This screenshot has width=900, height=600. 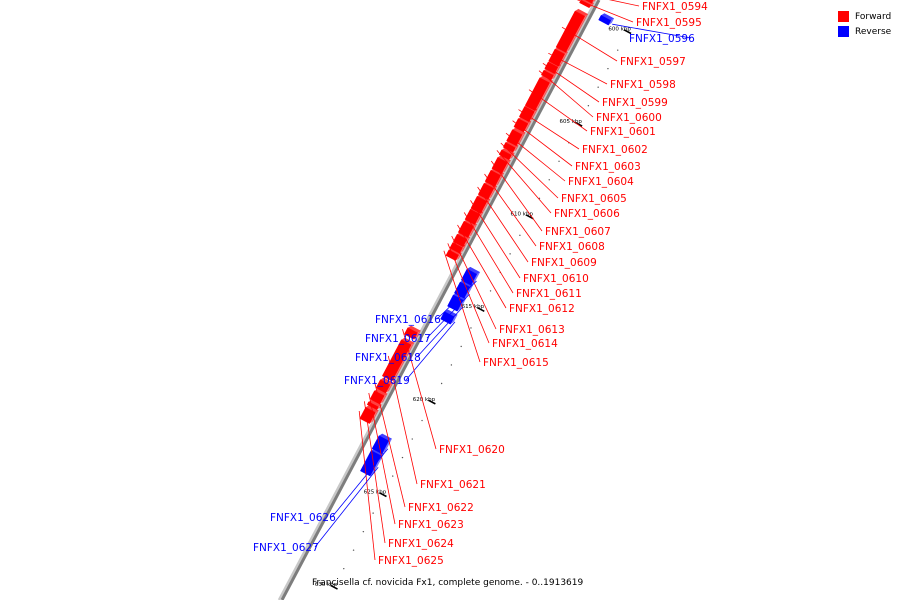 What do you see at coordinates (473, 307) in the screenshot?
I see `tick-label: 615 kbp` at bounding box center [473, 307].